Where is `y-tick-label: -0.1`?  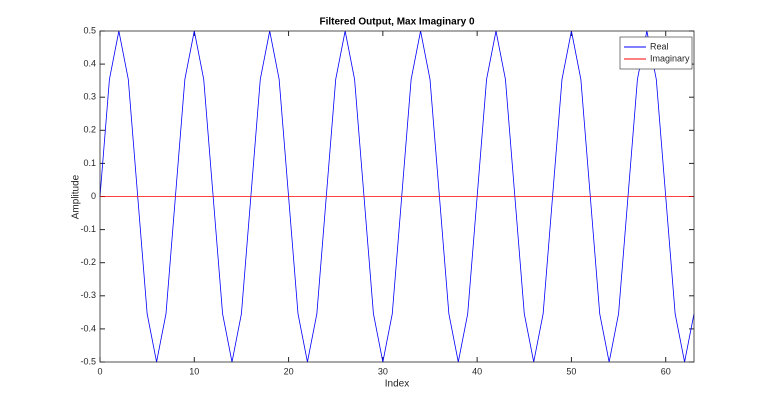 y-tick-label: -0.1 is located at coordinates (88, 229).